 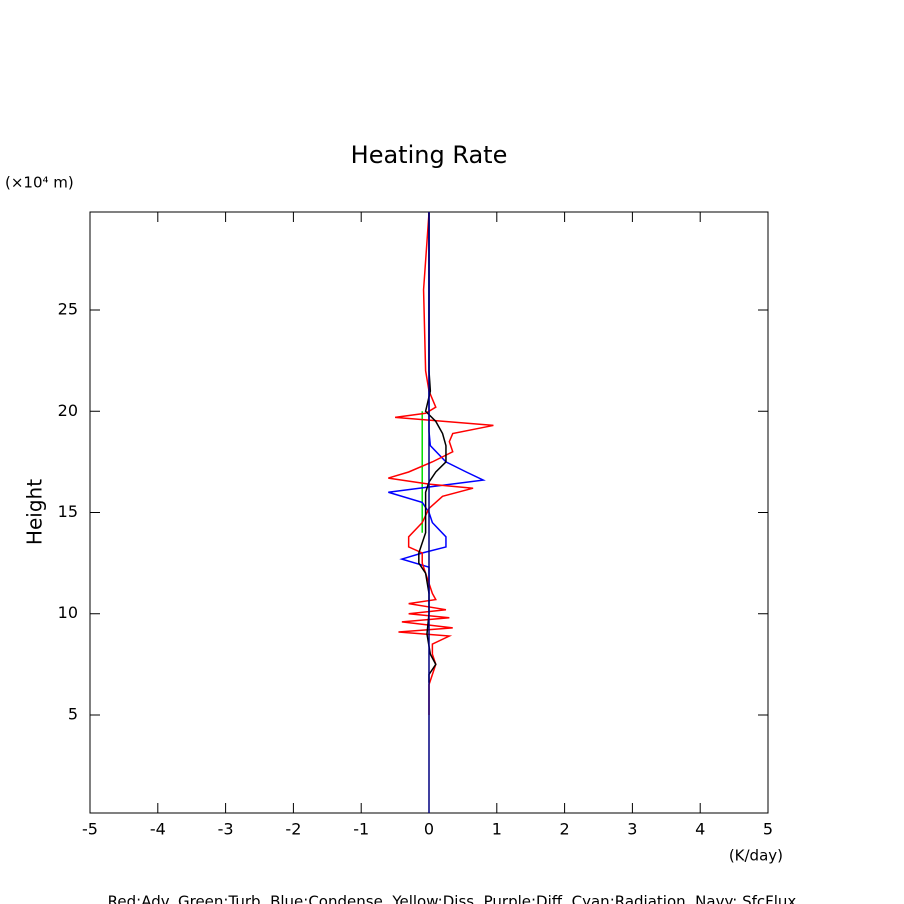 I want to click on x-tick-label: 3, so click(x=632, y=829).